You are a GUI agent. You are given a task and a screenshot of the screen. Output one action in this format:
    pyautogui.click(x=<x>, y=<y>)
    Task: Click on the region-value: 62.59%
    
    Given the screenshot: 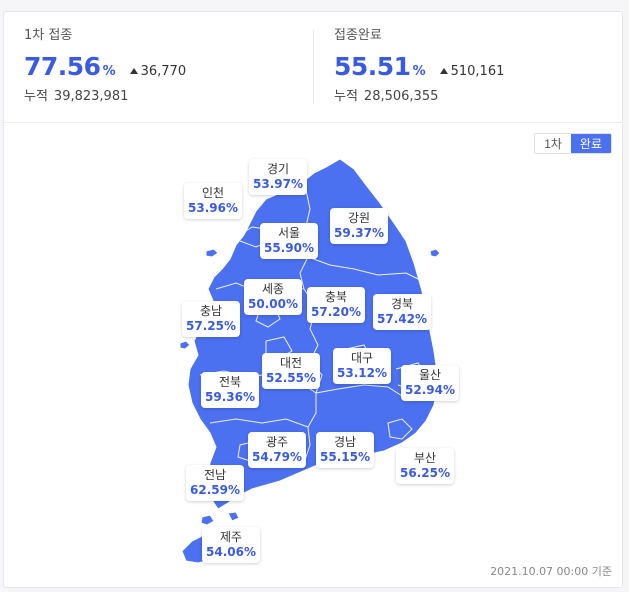 What is the action you would take?
    pyautogui.click(x=215, y=490)
    